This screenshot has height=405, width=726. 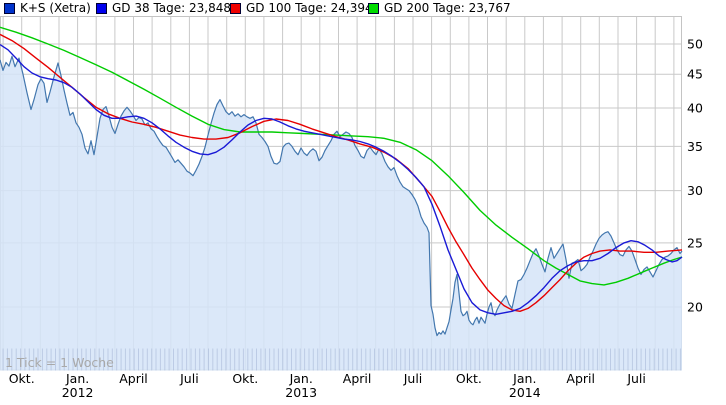 I want to click on y-axis-tick-label: 45, so click(x=695, y=74).